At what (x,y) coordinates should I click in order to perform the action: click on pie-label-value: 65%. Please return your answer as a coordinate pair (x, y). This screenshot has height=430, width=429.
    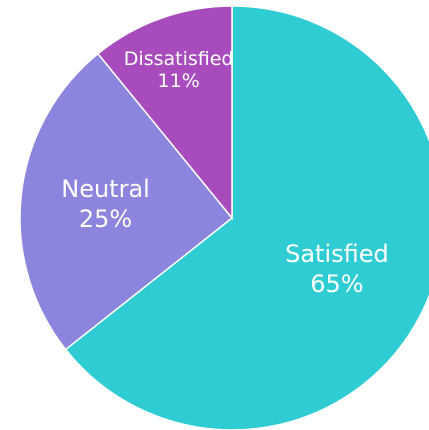
    Looking at the image, I should click on (336, 284).